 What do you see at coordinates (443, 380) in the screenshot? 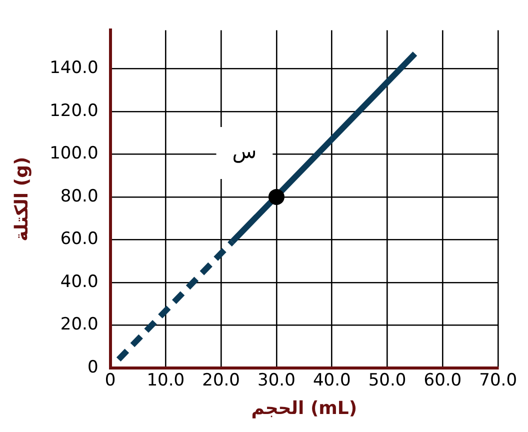
I see `x-tick-label: 60.0` at bounding box center [443, 380].